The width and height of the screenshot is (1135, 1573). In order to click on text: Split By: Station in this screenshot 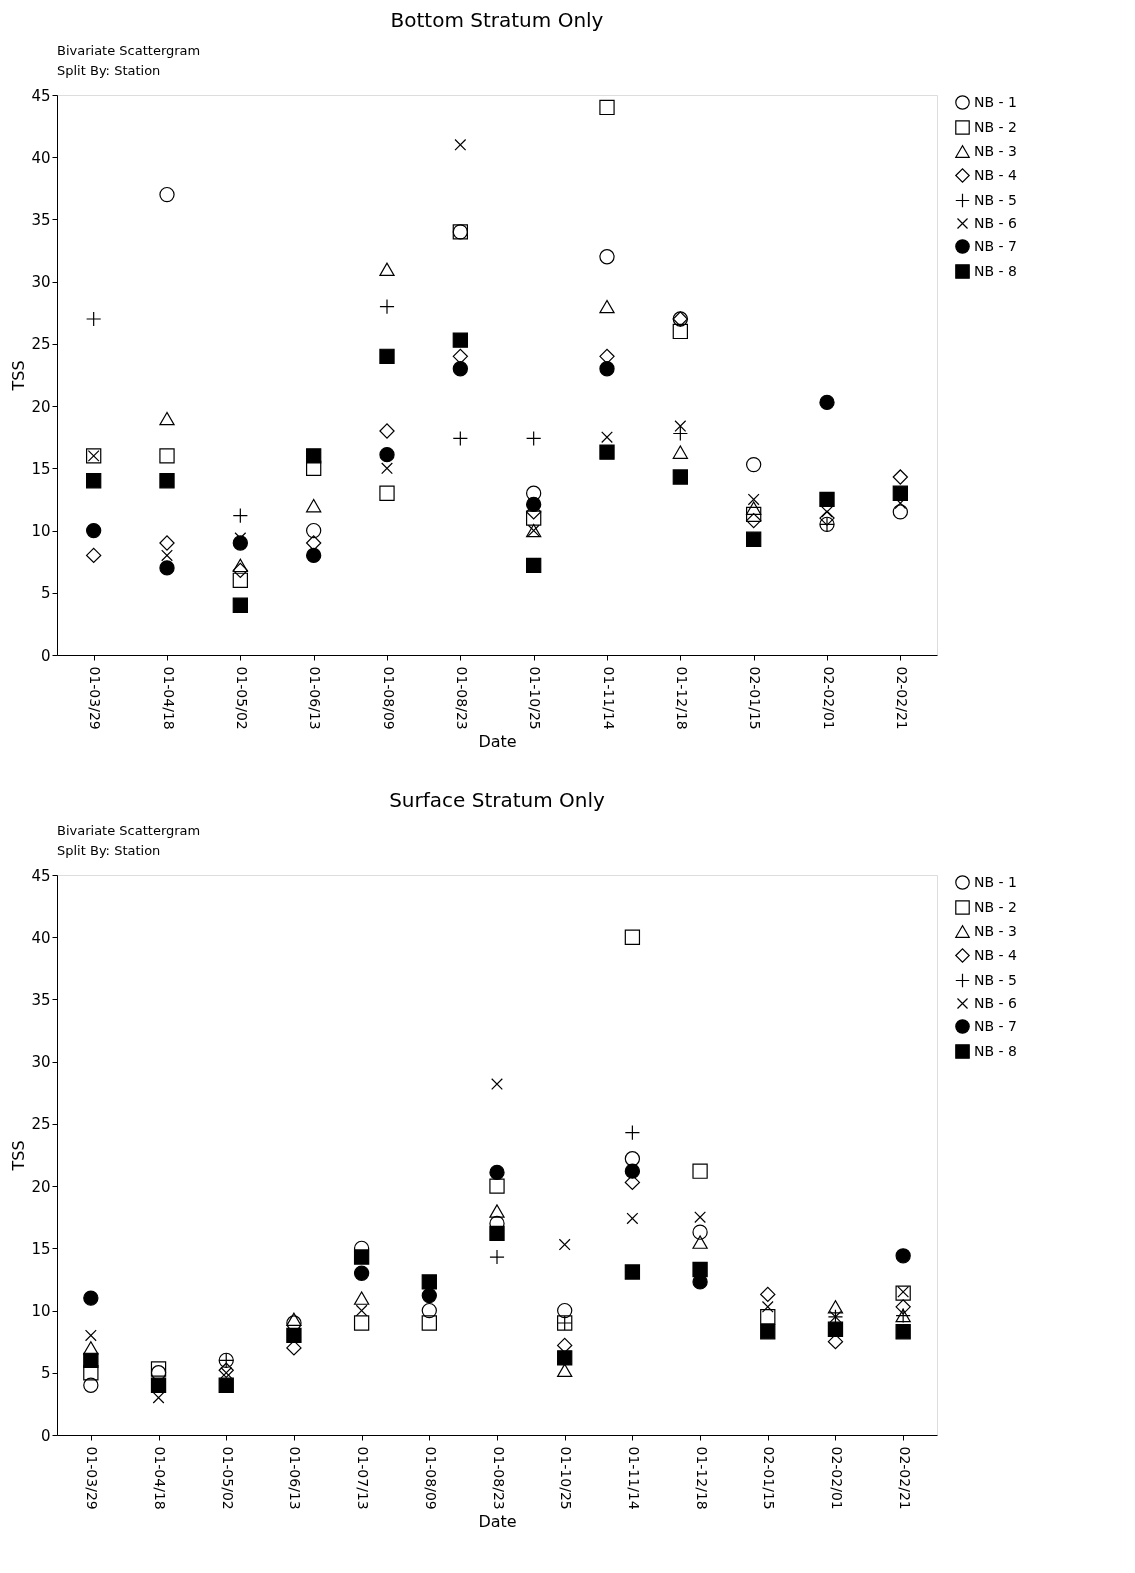, I will do `click(109, 70)`.